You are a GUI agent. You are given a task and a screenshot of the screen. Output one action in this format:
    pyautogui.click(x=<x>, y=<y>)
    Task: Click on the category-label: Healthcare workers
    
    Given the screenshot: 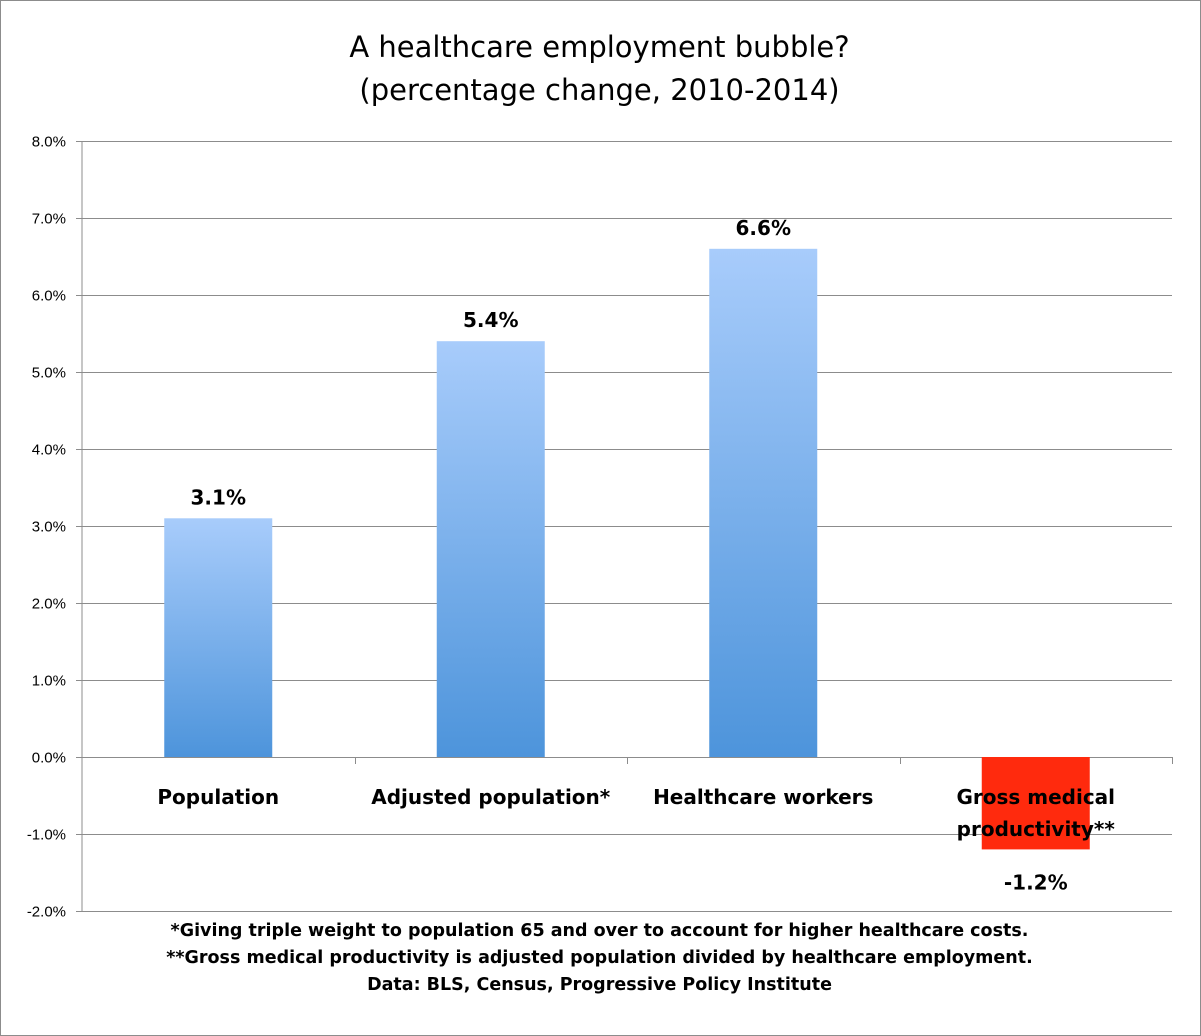 What is the action you would take?
    pyautogui.click(x=763, y=797)
    